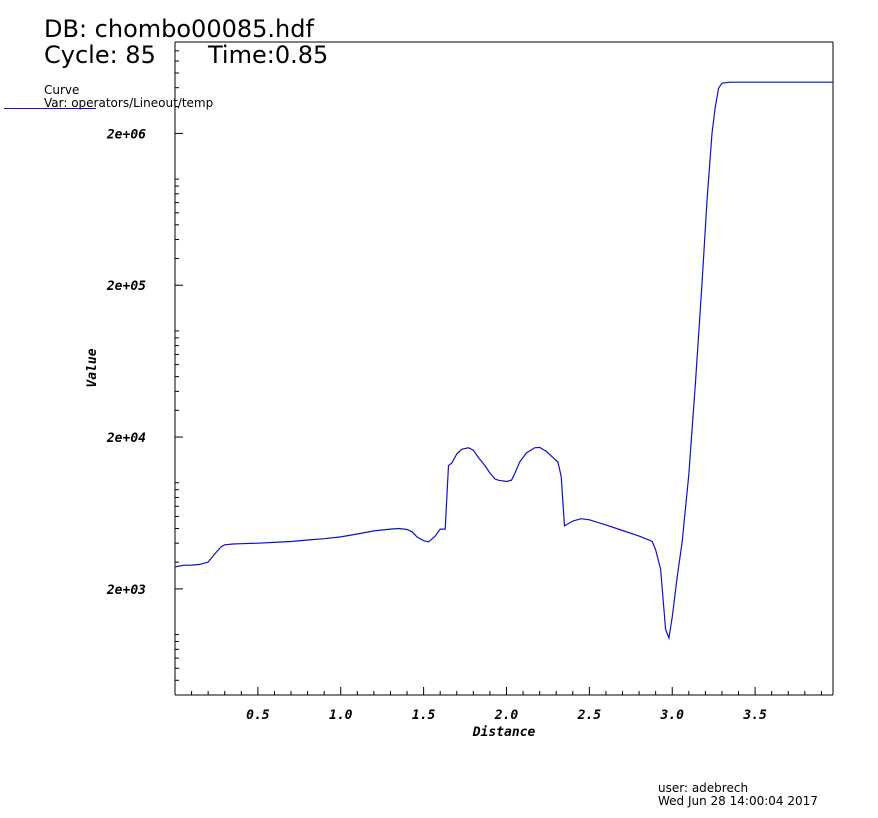 The height and width of the screenshot is (818, 878). Describe the element at coordinates (126, 286) in the screenshot. I see `y-tick-label: 2e+05` at that location.